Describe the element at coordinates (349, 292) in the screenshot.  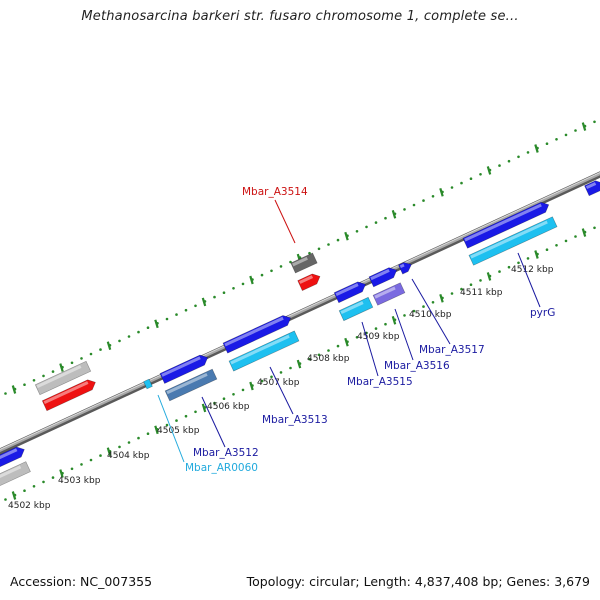
I see `gene-box-mbar-a3515-top` at that location.